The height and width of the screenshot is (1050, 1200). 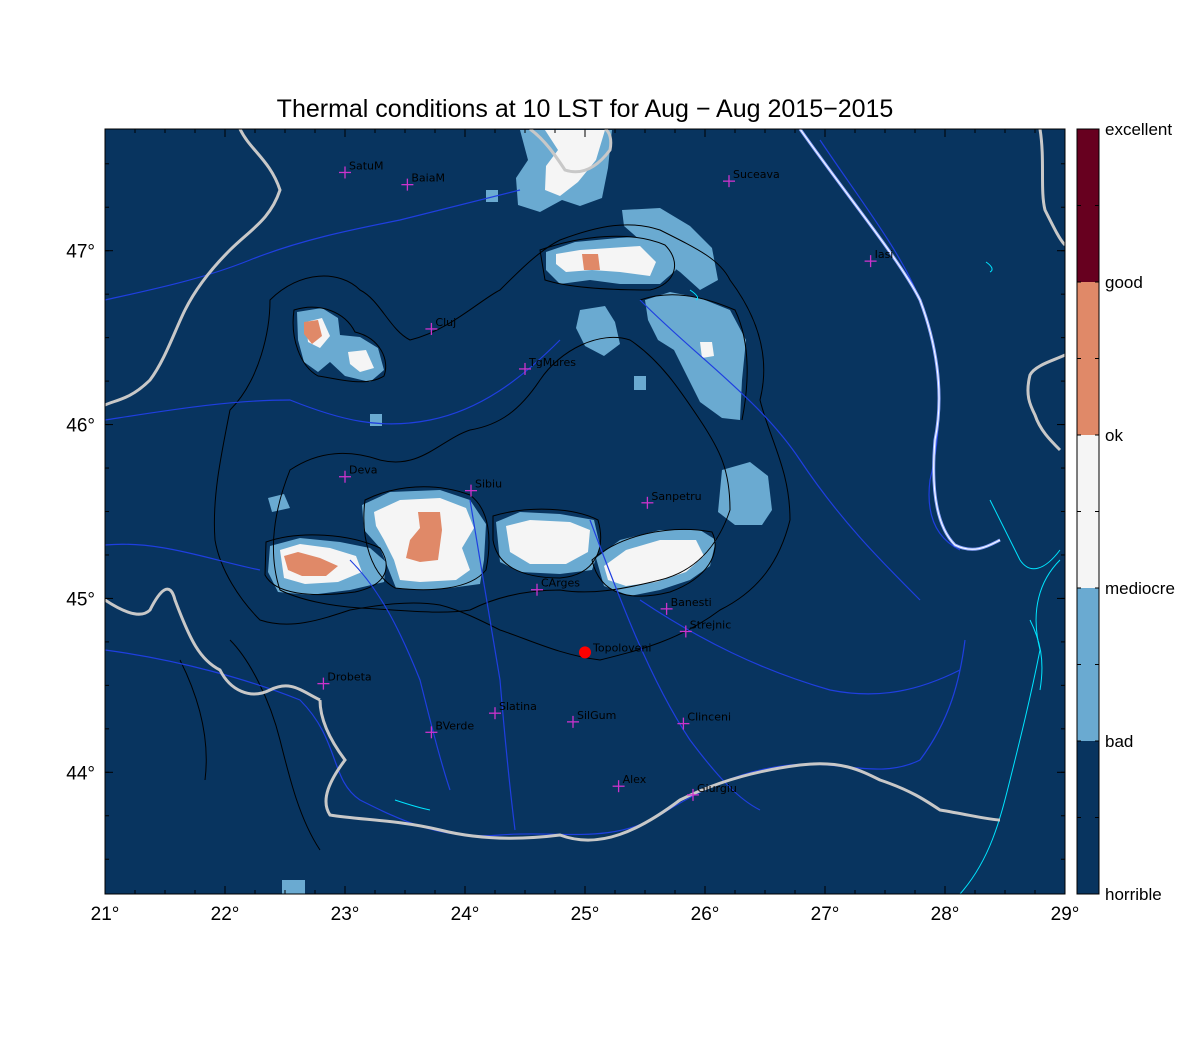 What do you see at coordinates (80, 252) in the screenshot?
I see `y-tick-label: 47°` at bounding box center [80, 252].